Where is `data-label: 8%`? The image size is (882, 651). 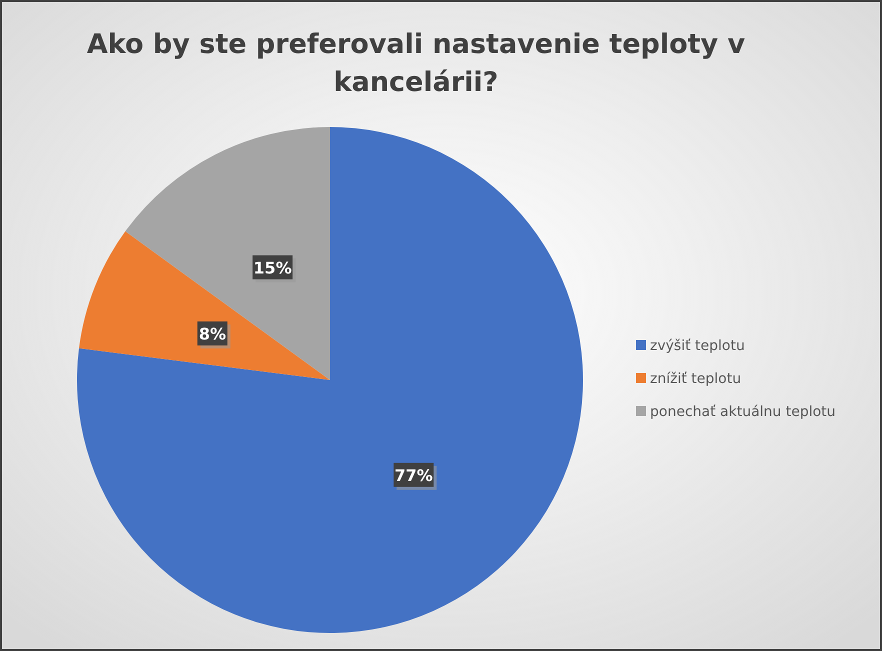 data-label: 8% is located at coordinates (212, 334).